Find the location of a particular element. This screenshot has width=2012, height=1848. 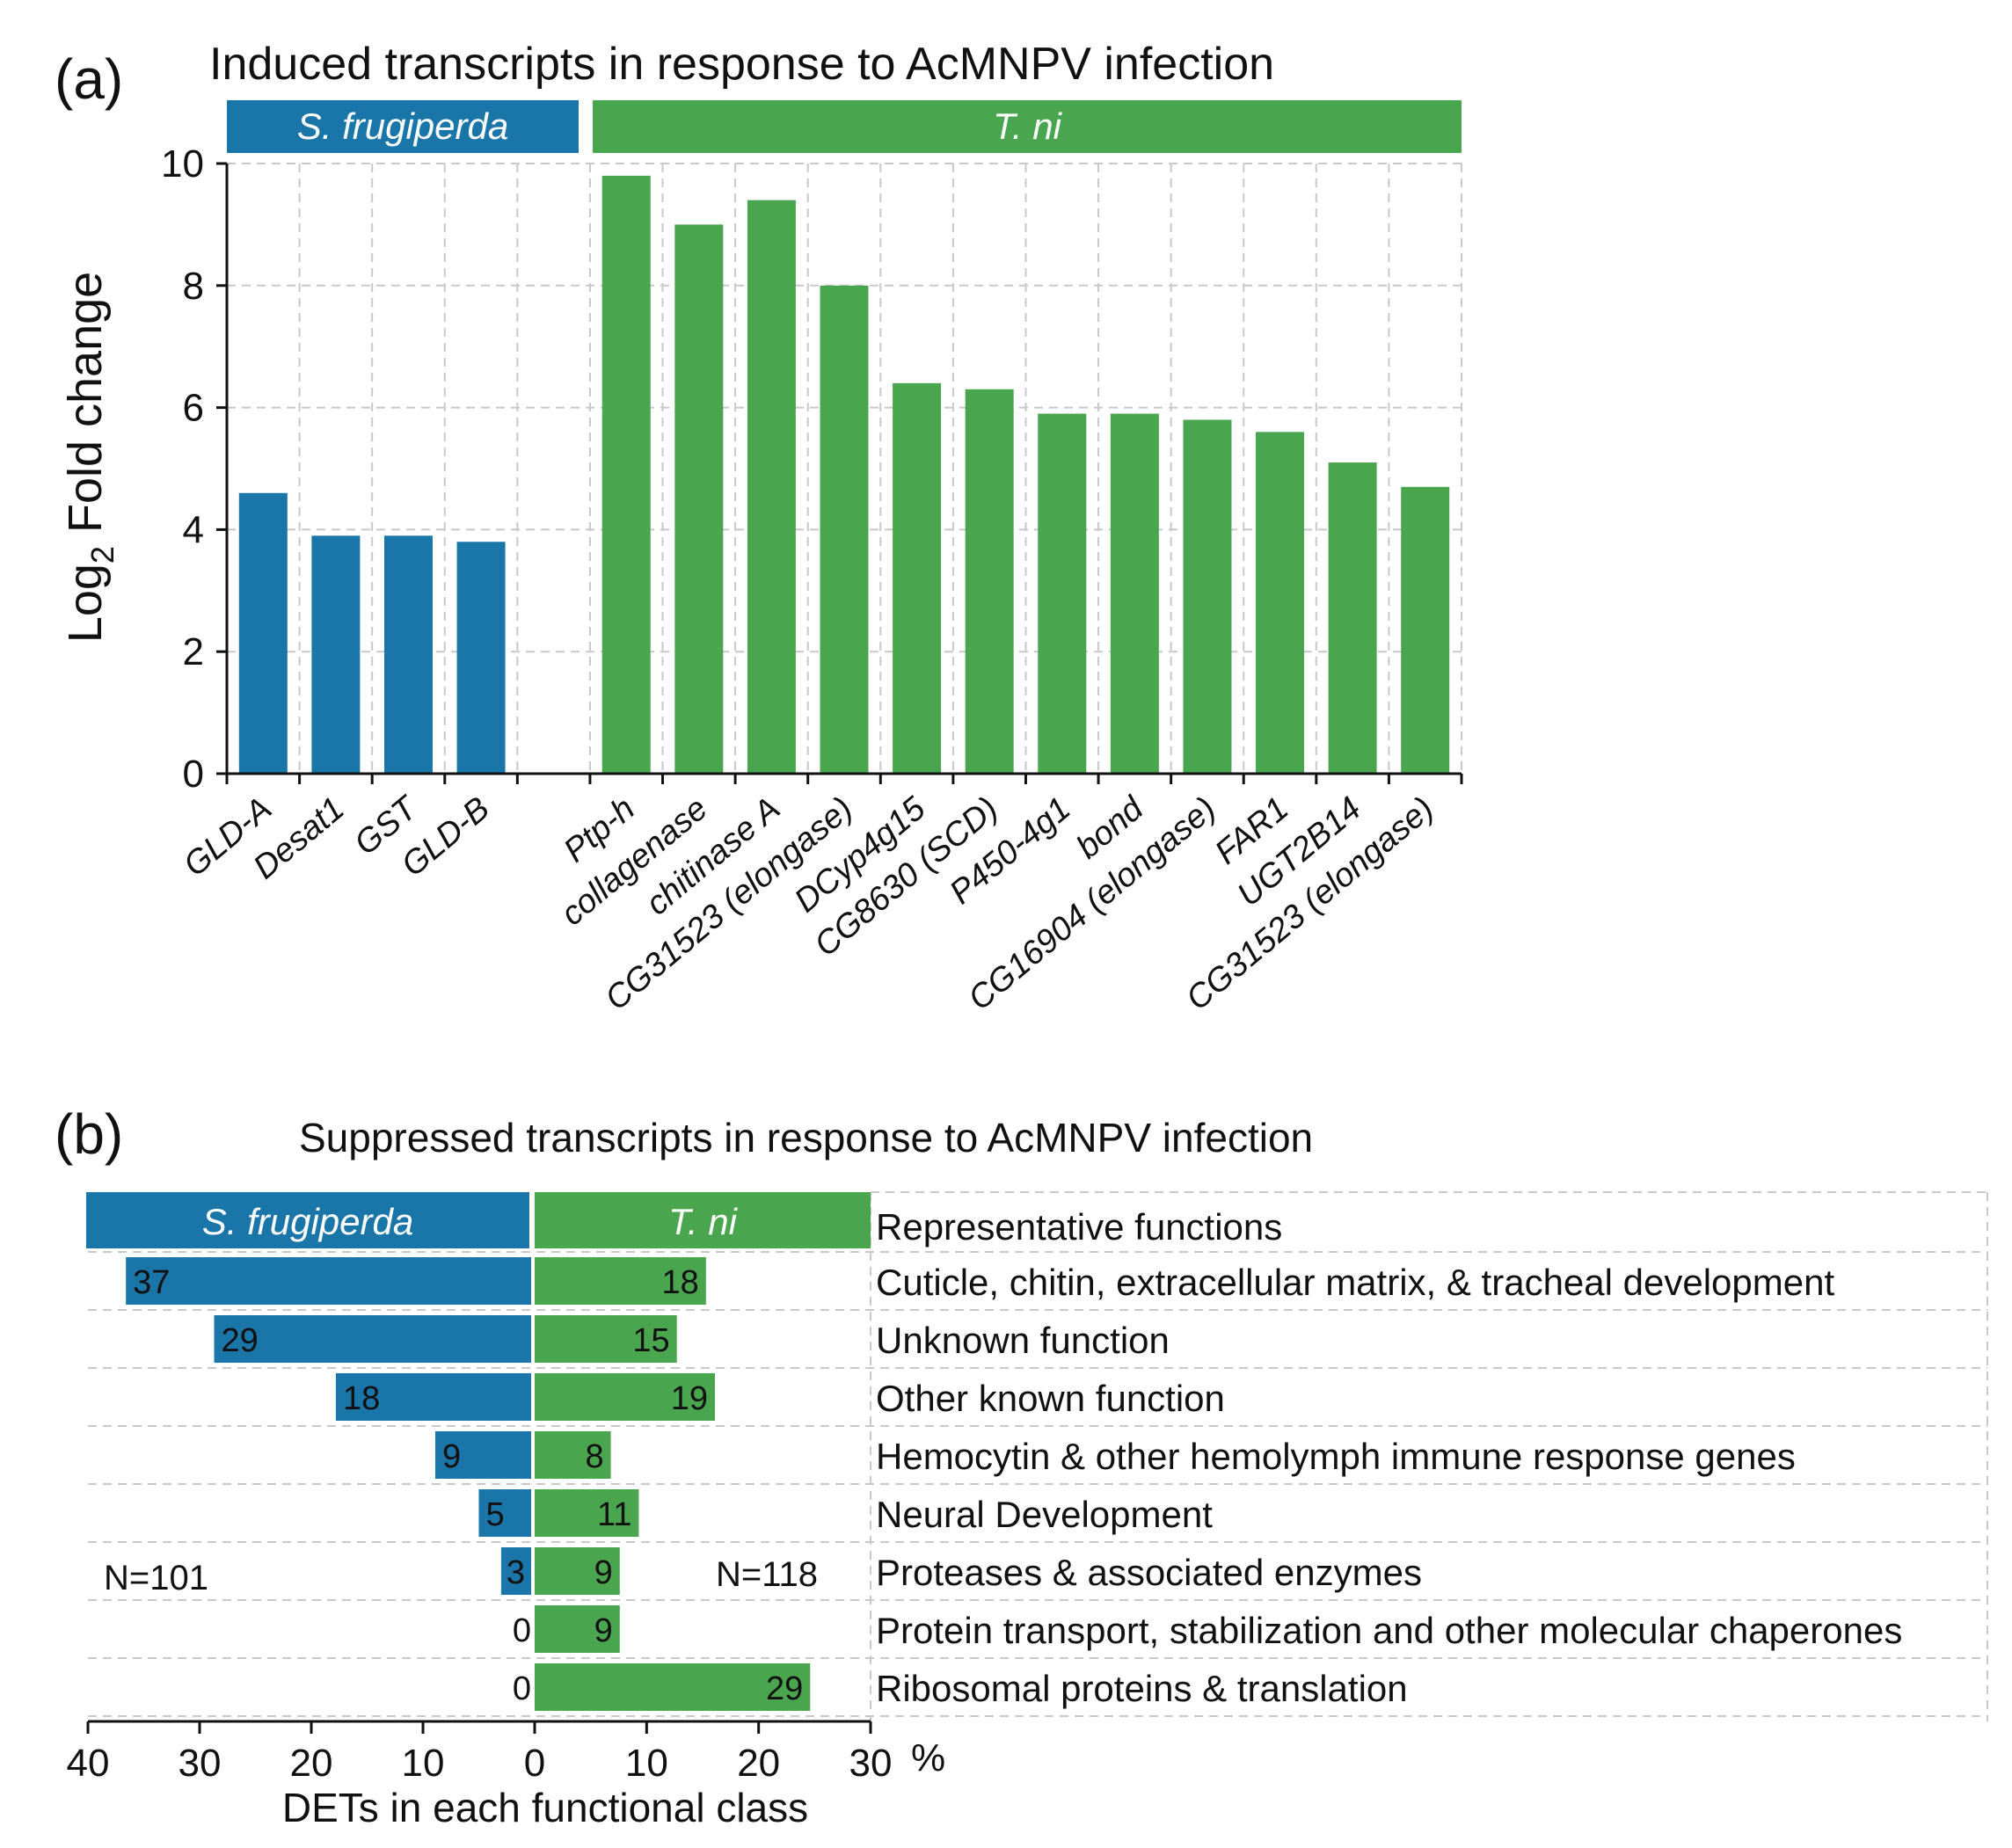

right-species-header-label: T. ni is located at coordinates (703, 1221).